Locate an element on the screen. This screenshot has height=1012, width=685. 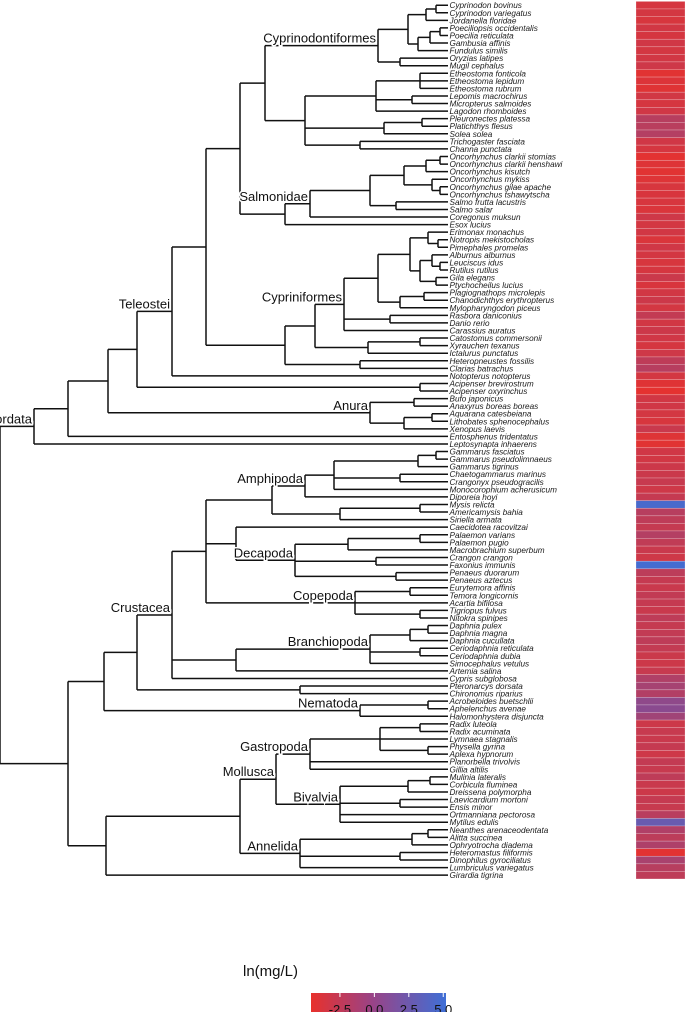
species-label: Ensis minor is located at coordinates (471, 807).